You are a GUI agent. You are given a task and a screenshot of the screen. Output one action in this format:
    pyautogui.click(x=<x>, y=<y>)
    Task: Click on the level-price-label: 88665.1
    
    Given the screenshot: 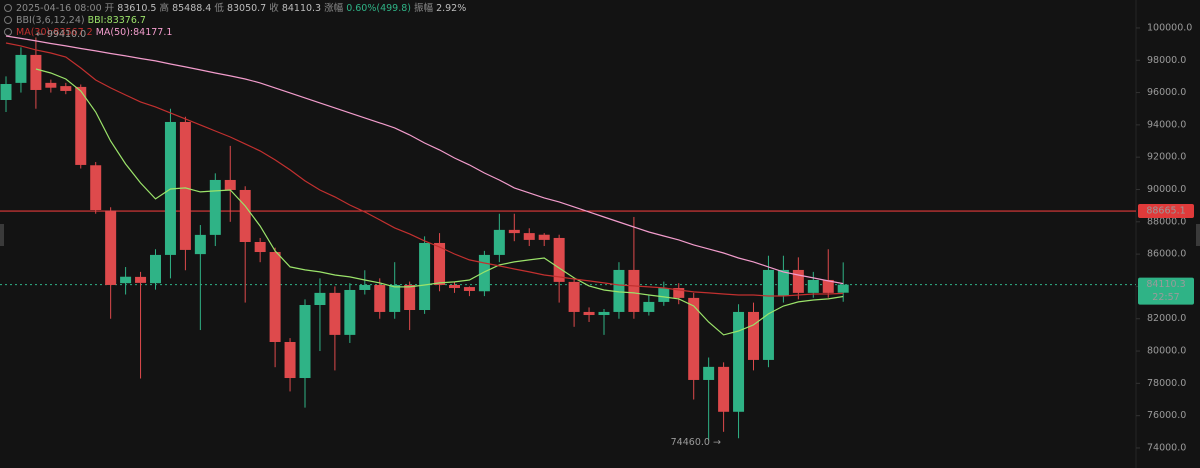 What is the action you would take?
    pyautogui.click(x=1165, y=211)
    